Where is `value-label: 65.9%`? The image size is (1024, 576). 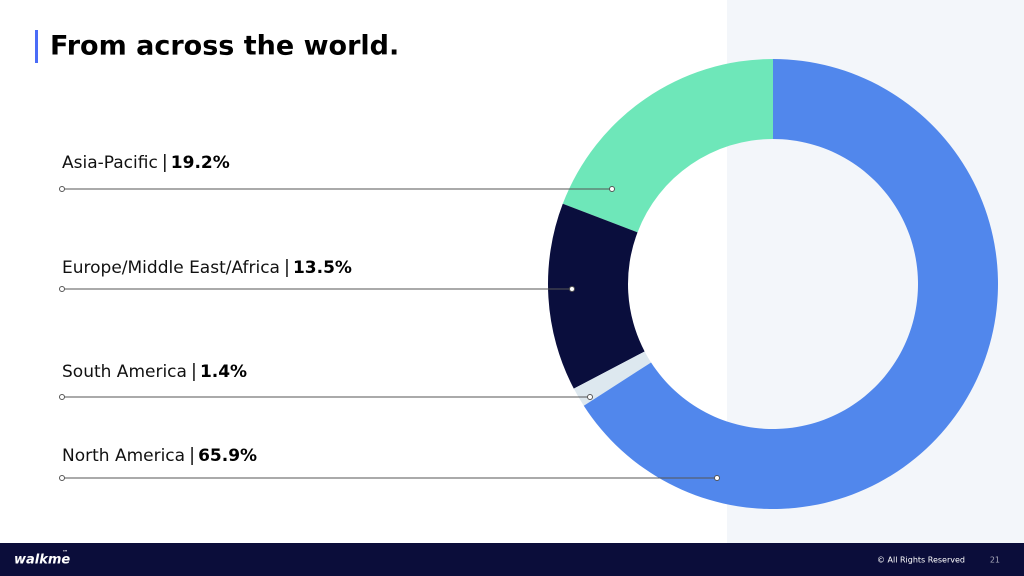
value-label: 65.9% is located at coordinates (227, 456).